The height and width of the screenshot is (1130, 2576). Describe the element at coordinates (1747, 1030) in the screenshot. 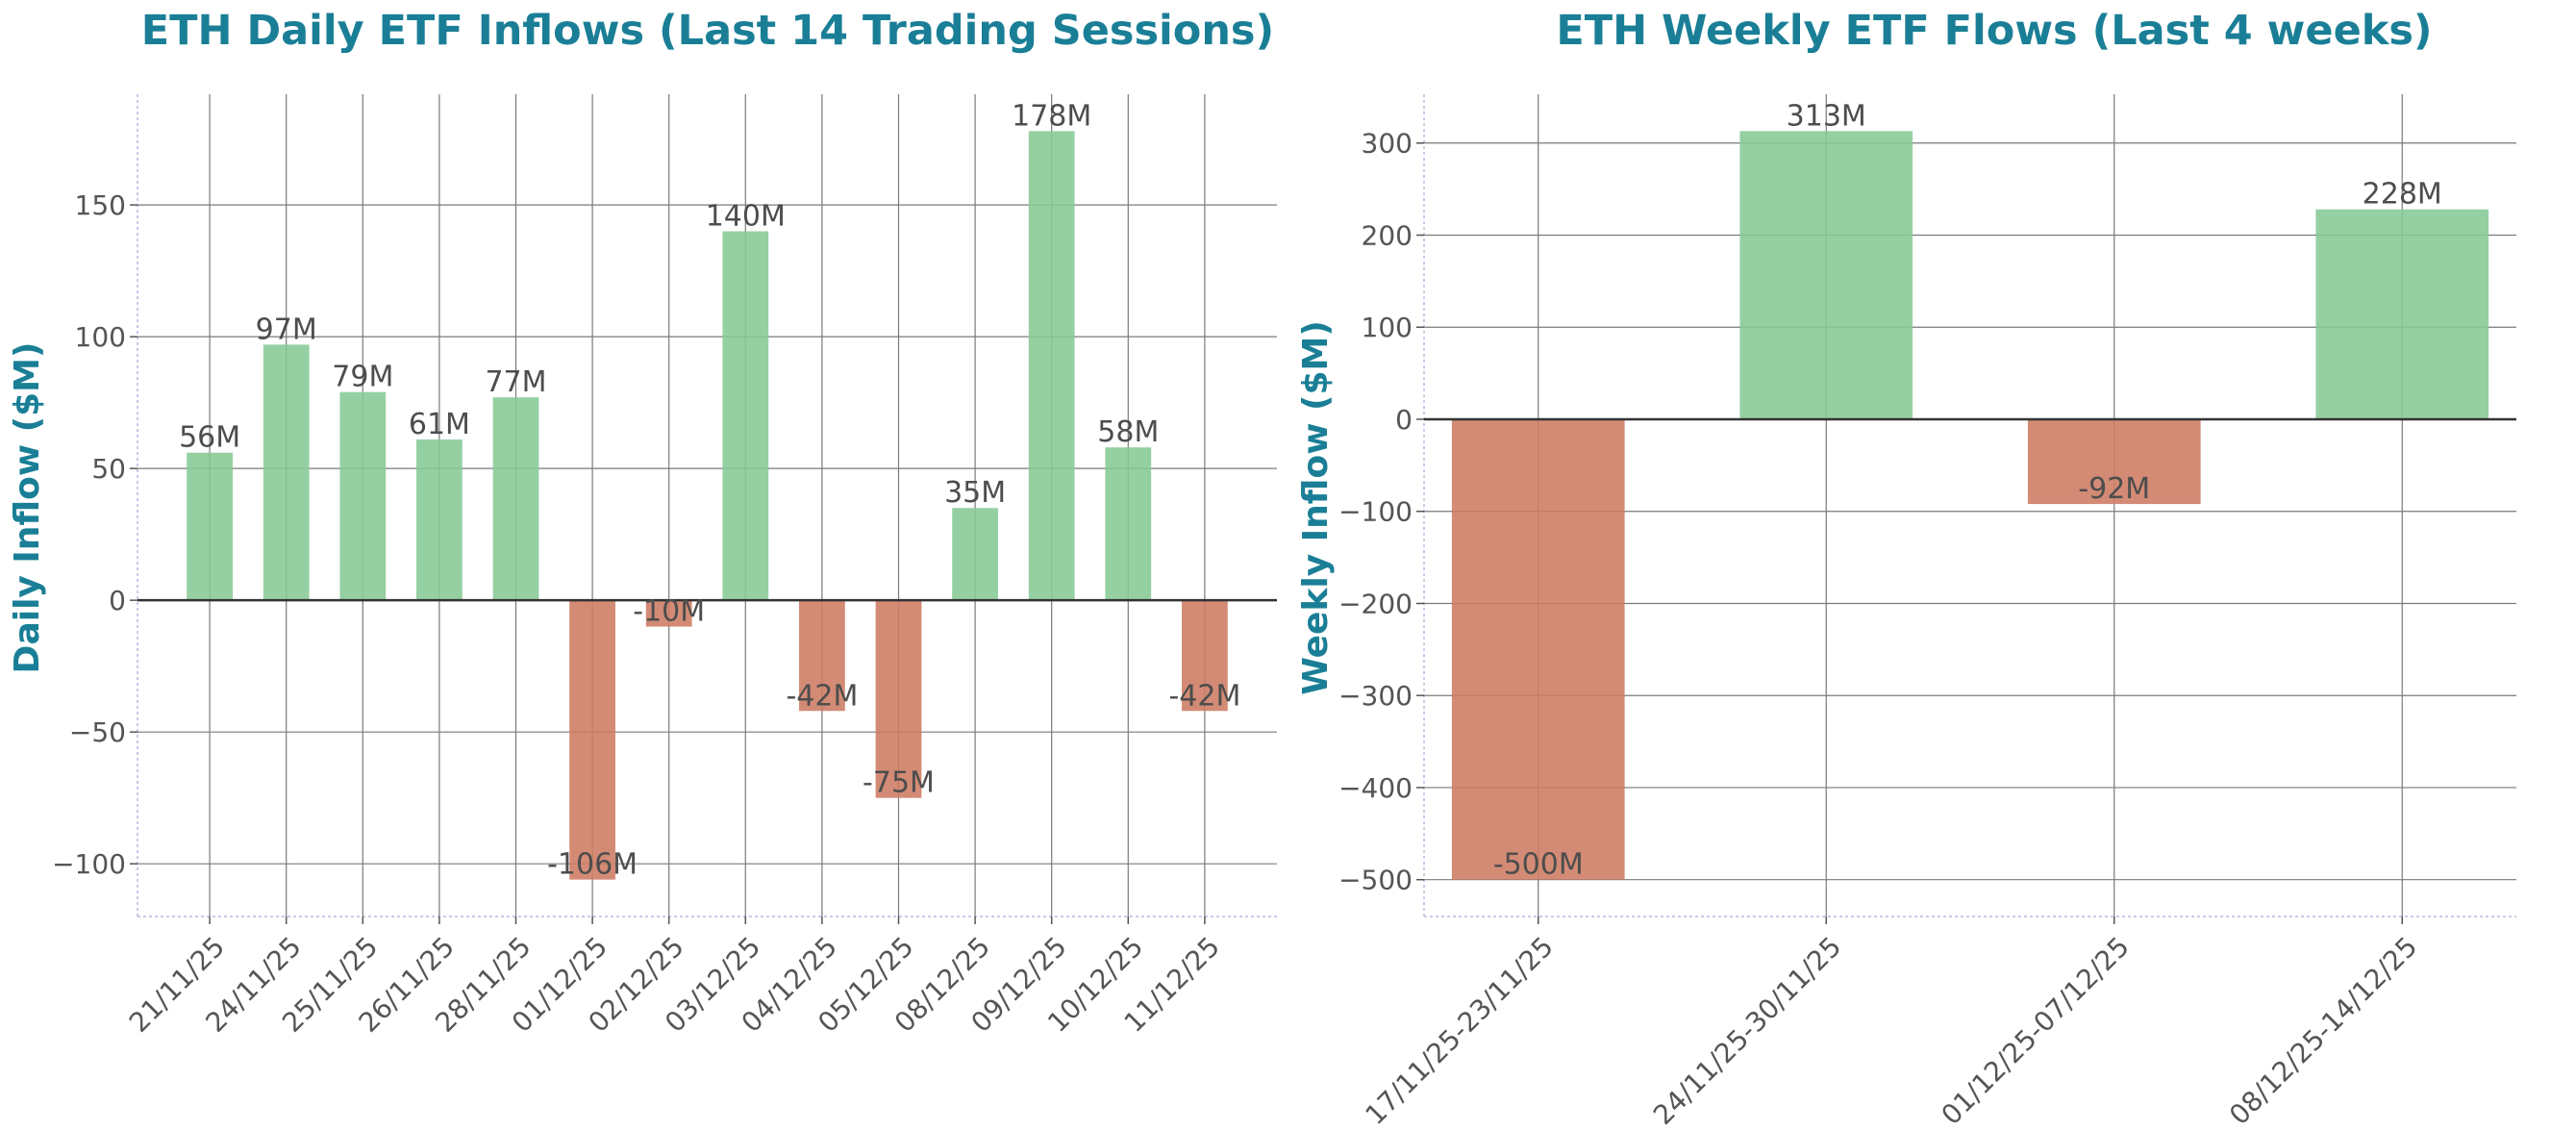

I see `weekly-x-tick-label: 24/11/25-30/11/25` at that location.